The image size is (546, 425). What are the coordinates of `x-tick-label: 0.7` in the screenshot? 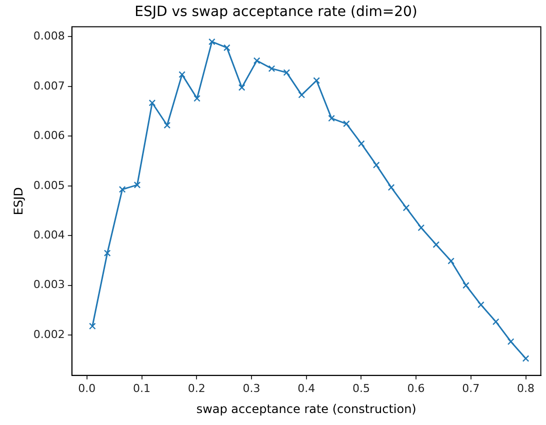 It's located at (471, 388).